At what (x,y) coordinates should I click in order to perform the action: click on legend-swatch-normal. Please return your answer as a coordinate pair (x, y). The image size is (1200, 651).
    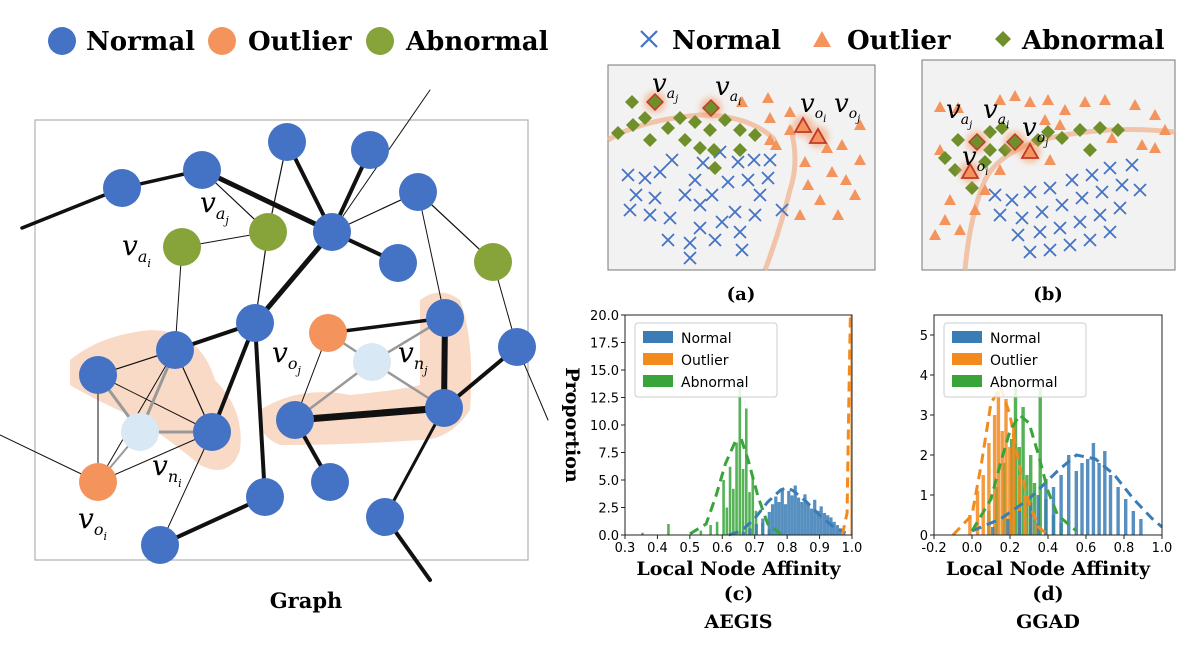
    Looking at the image, I should click on (658, 337).